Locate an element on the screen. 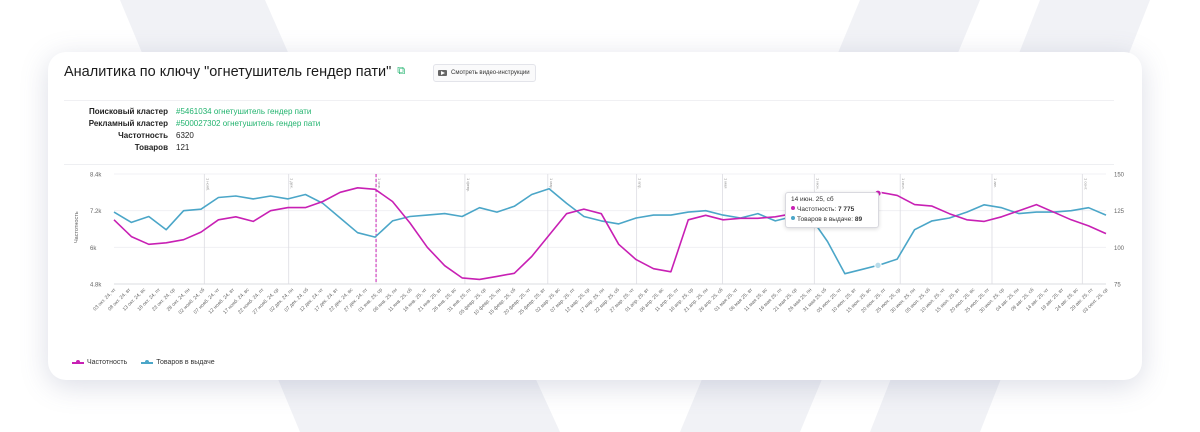  chart-legend: Частотность Товаров в выдаче is located at coordinates (143, 362).